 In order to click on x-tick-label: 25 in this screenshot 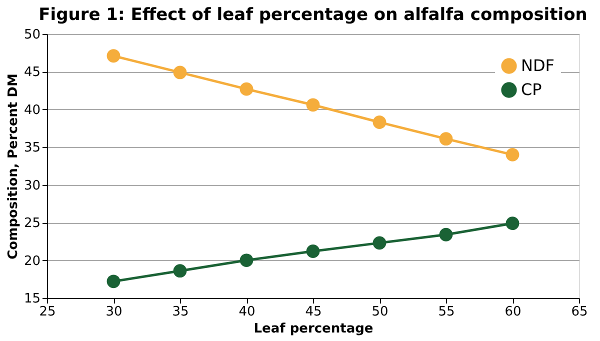, I will do `click(47, 312)`.